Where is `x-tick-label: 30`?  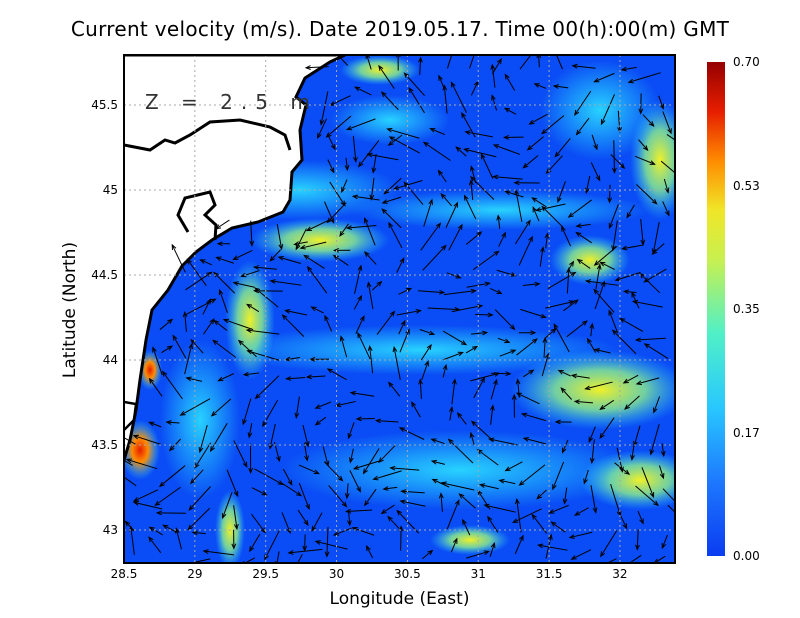
x-tick-label: 30 is located at coordinates (336, 574).